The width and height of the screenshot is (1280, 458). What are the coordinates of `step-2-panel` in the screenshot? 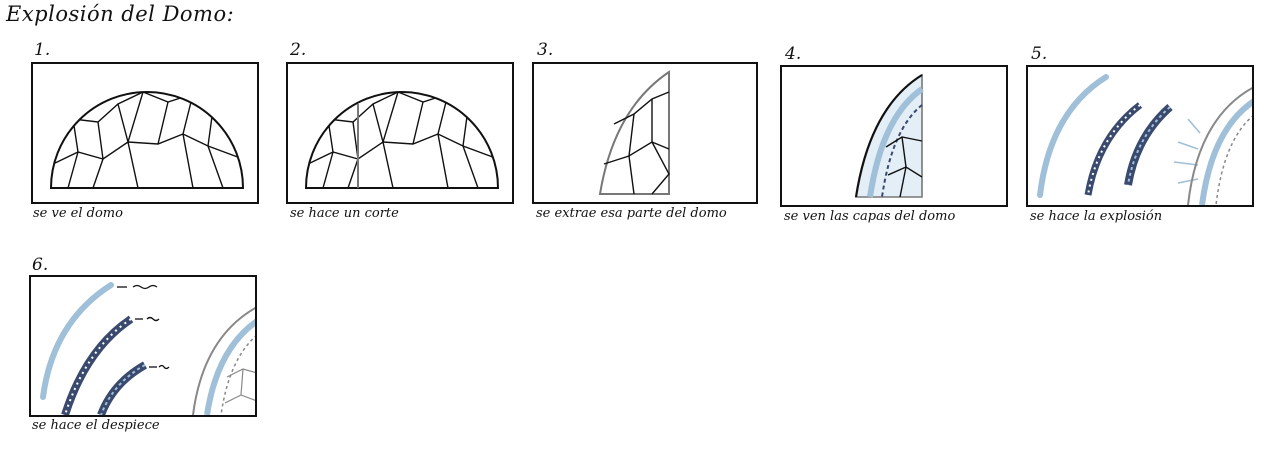 It's located at (400, 133).